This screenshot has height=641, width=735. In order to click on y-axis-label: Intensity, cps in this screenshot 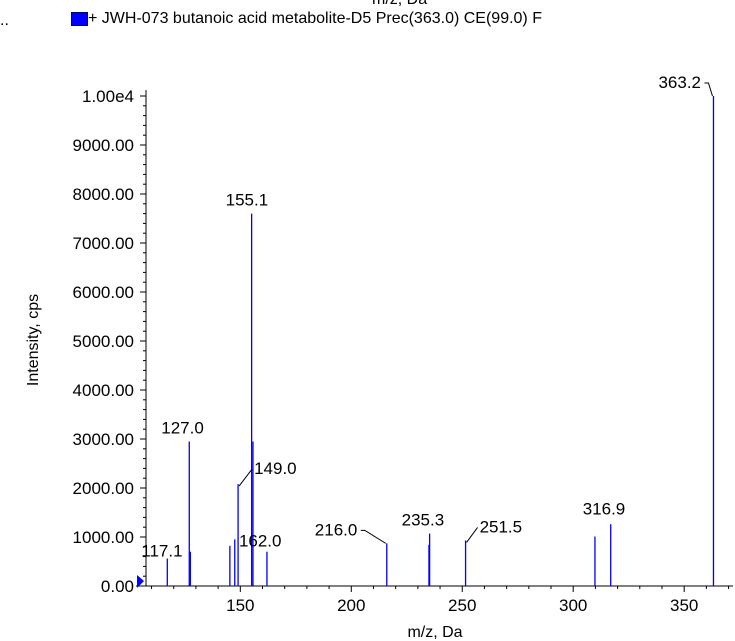, I will do `click(33, 340)`.